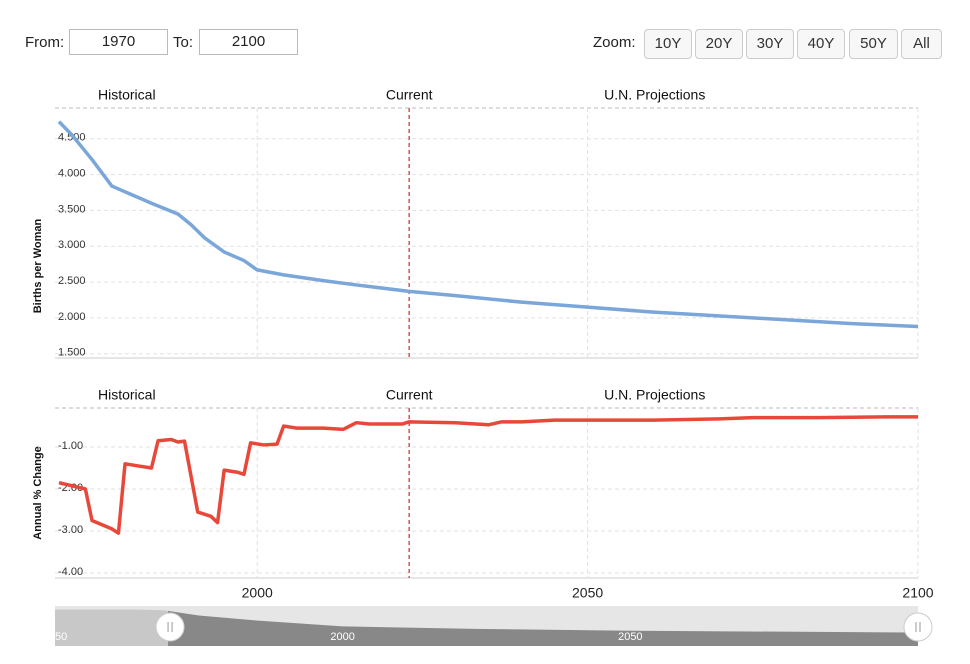 This screenshot has height=664, width=970. I want to click on y-tick-label: 3.500, so click(72, 209).